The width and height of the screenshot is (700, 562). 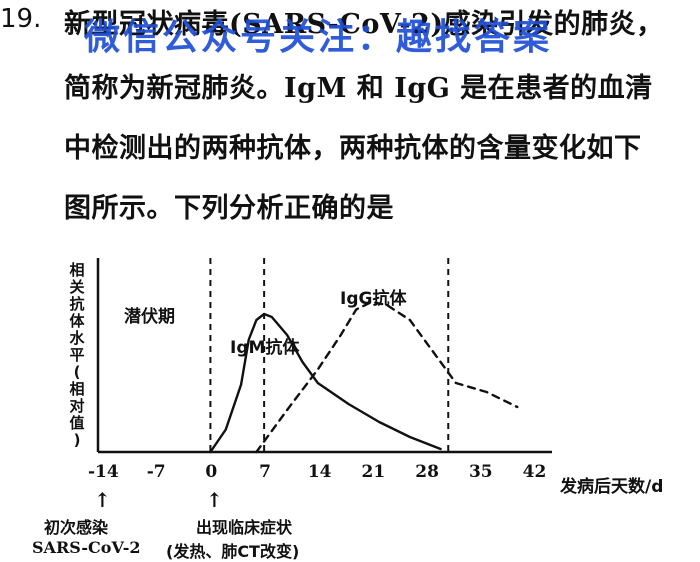 I want to click on annotation-symptom-line-1: 出现临床症状, so click(x=244, y=527).